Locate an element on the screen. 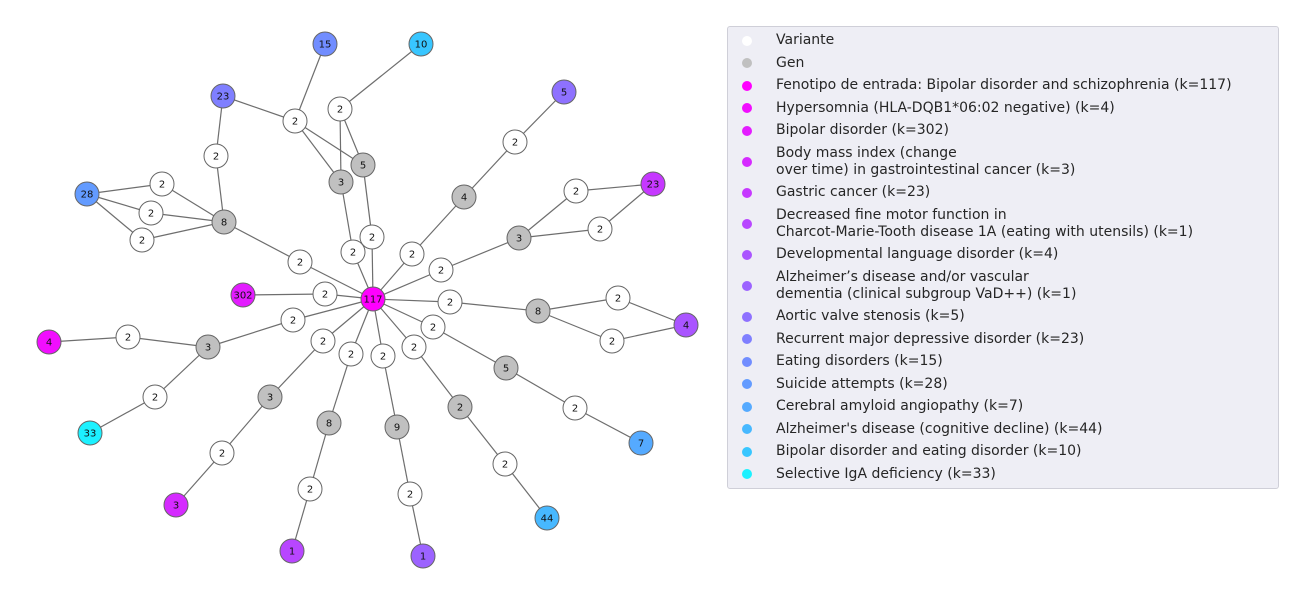 The image size is (1300, 600). edge-root-c8l is located at coordinates (336, 280).